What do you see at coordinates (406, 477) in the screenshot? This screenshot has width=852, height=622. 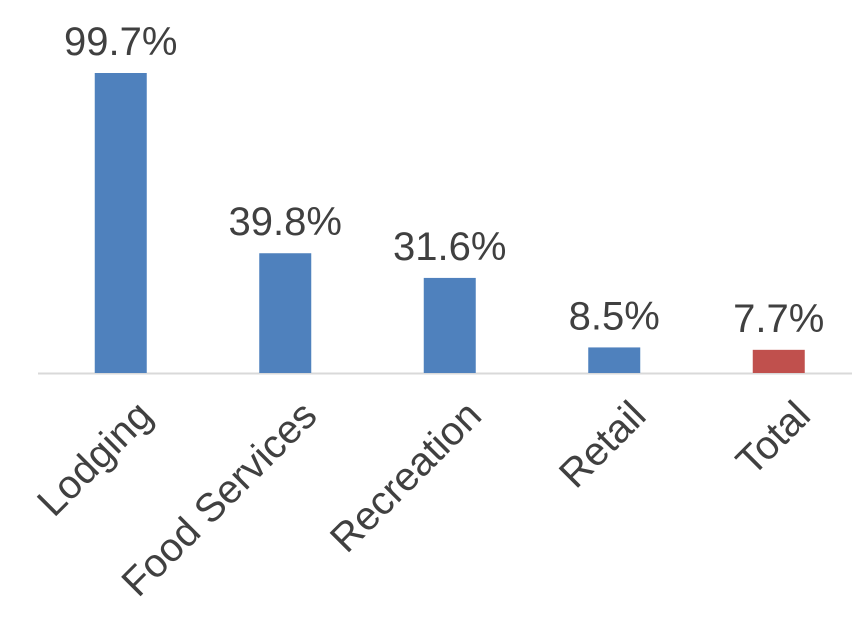 I see `x-tick-label: Recreation` at bounding box center [406, 477].